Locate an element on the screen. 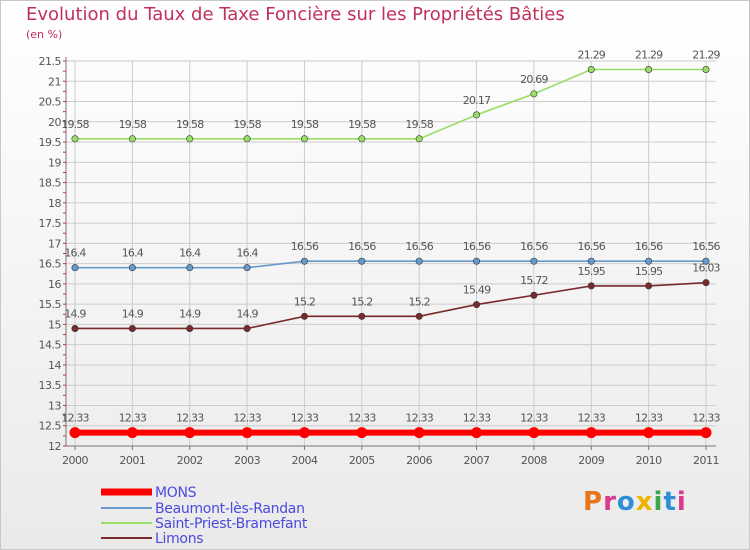 This screenshot has width=750, height=550. legend-label: Saint-Priest-Bramefant is located at coordinates (231, 524).